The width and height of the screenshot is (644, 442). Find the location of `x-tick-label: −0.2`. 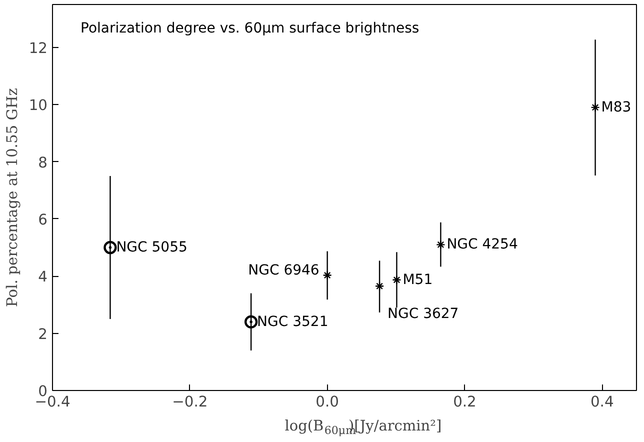

x-tick-label: −0.2 is located at coordinates (190, 402).